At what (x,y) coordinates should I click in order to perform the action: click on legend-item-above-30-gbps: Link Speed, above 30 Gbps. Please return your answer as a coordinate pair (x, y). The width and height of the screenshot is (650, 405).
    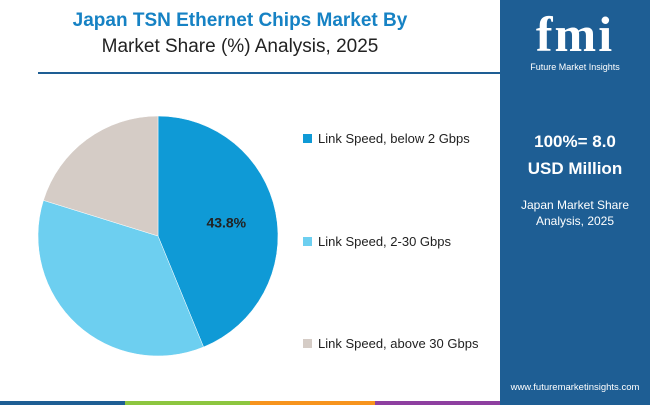
    Looking at the image, I should click on (390, 343).